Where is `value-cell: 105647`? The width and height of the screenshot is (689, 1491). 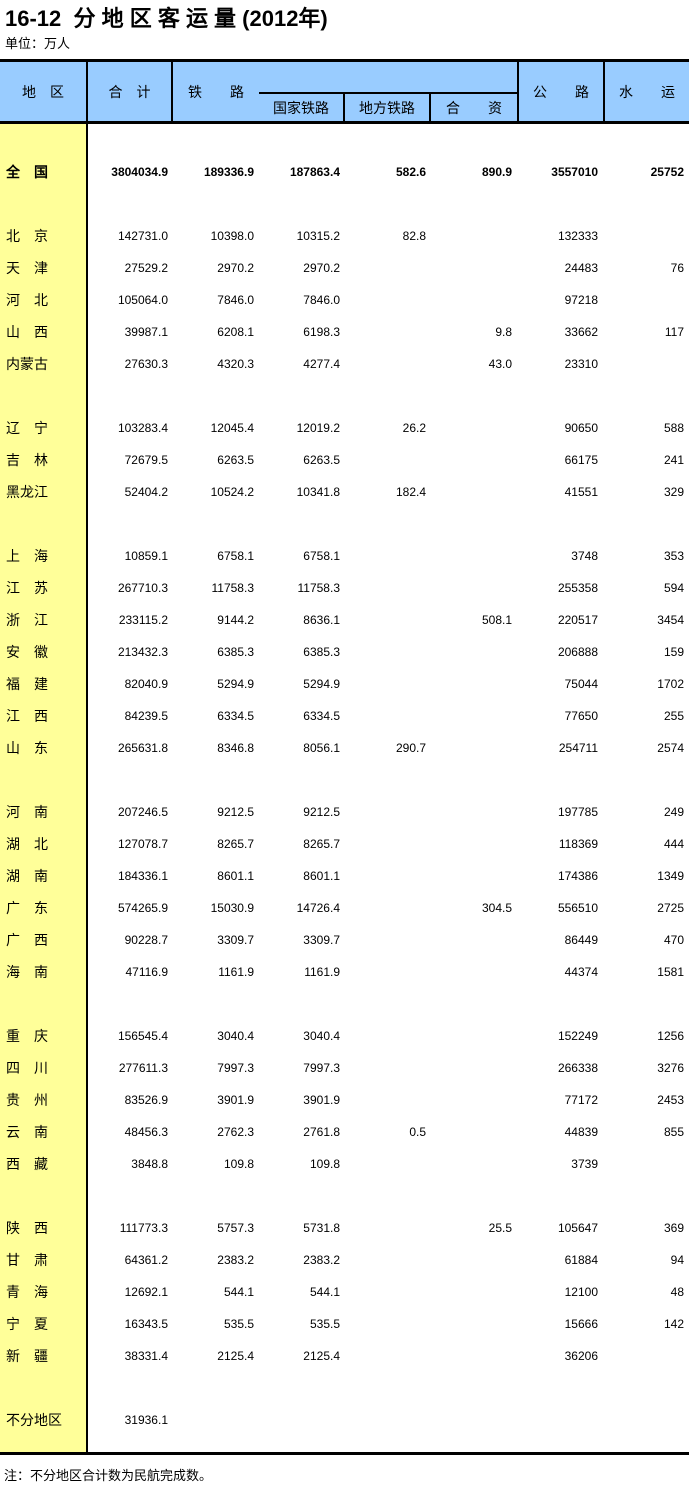
value-cell: 105647 is located at coordinates (577, 1228).